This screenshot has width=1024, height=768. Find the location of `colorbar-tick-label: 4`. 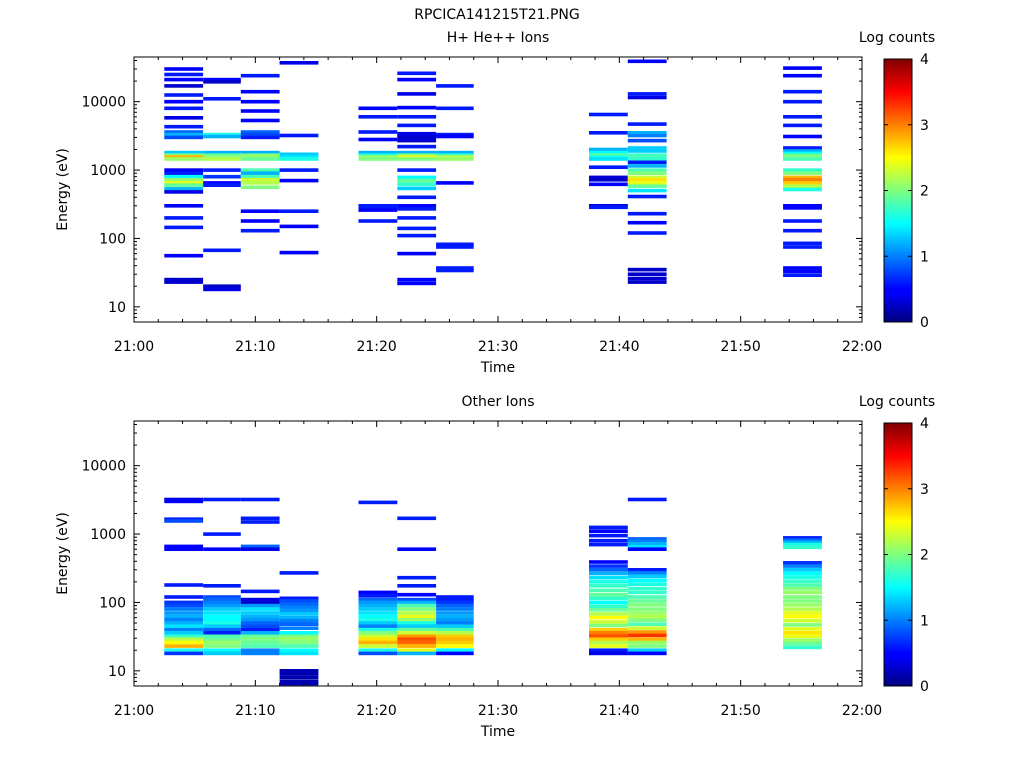

colorbar-tick-label: 4 is located at coordinates (924, 60).